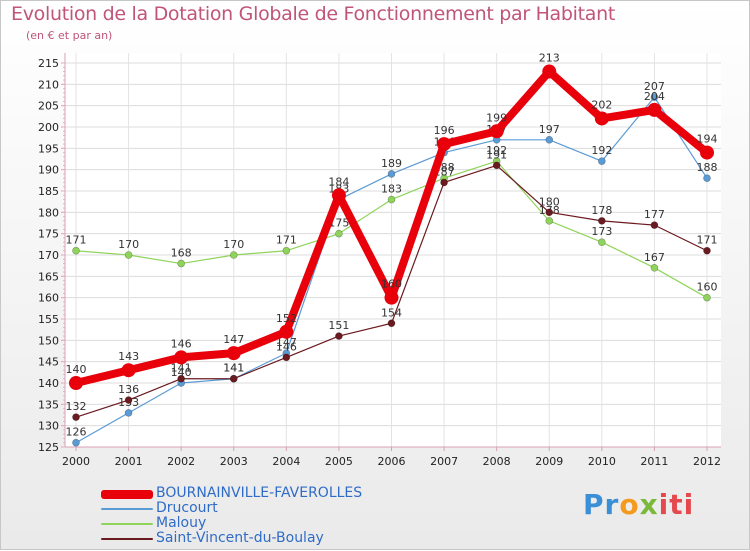 The width and height of the screenshot is (750, 551). What do you see at coordinates (76, 383) in the screenshot?
I see `point-s0-2000` at bounding box center [76, 383].